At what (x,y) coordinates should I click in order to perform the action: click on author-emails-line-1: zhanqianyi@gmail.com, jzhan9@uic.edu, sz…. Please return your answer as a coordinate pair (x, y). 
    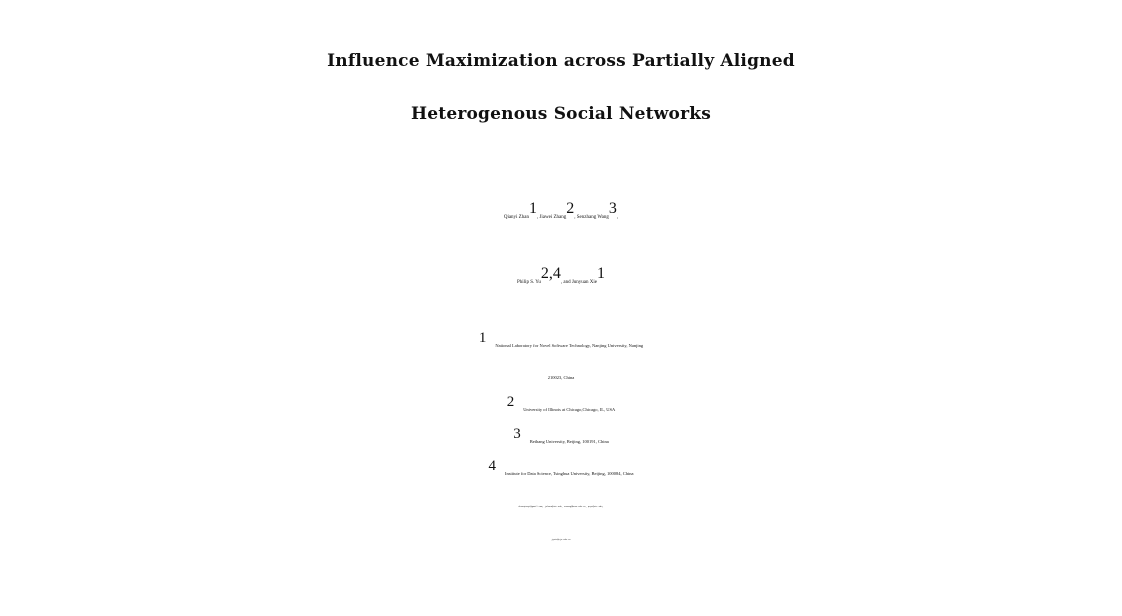
    Looking at the image, I should click on (561, 506).